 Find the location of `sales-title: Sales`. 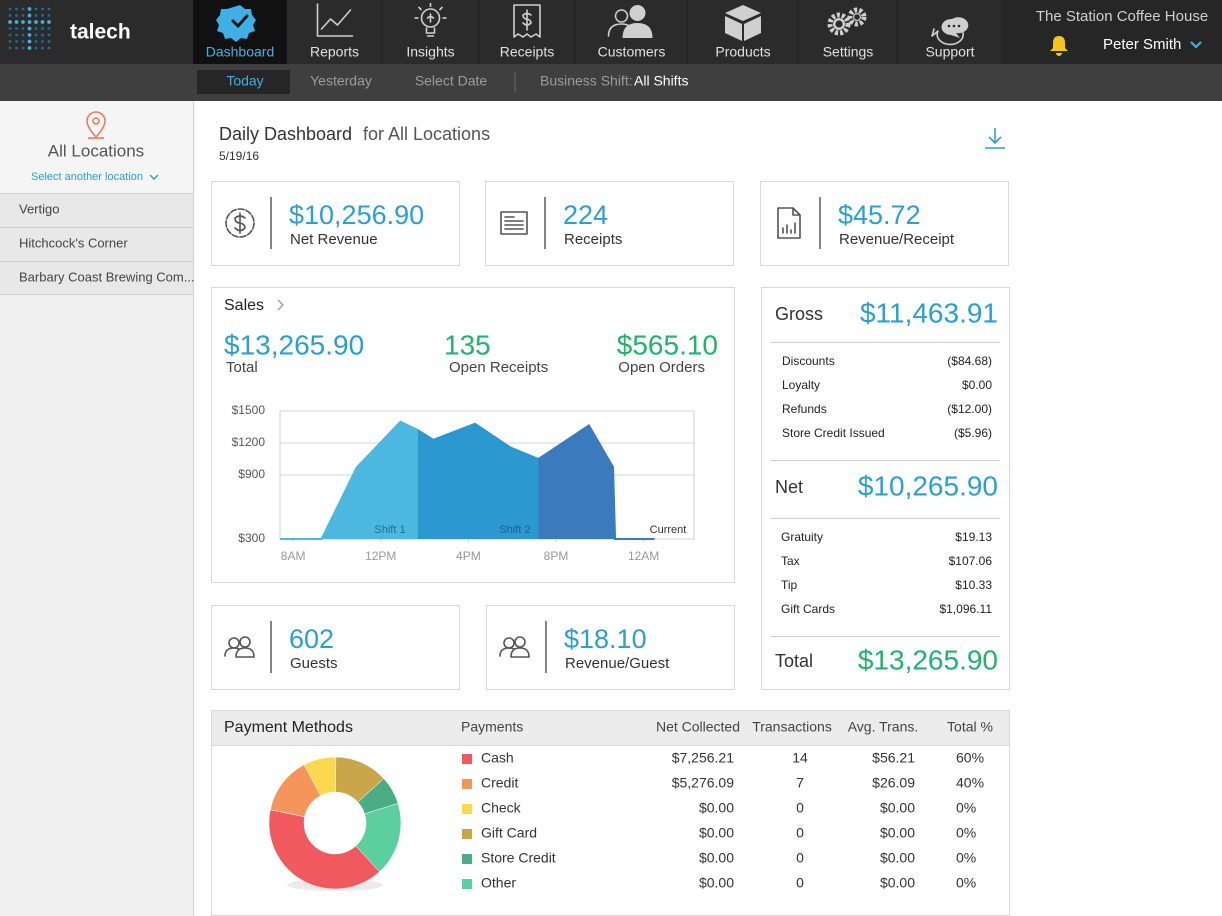

sales-title: Sales is located at coordinates (244, 305).